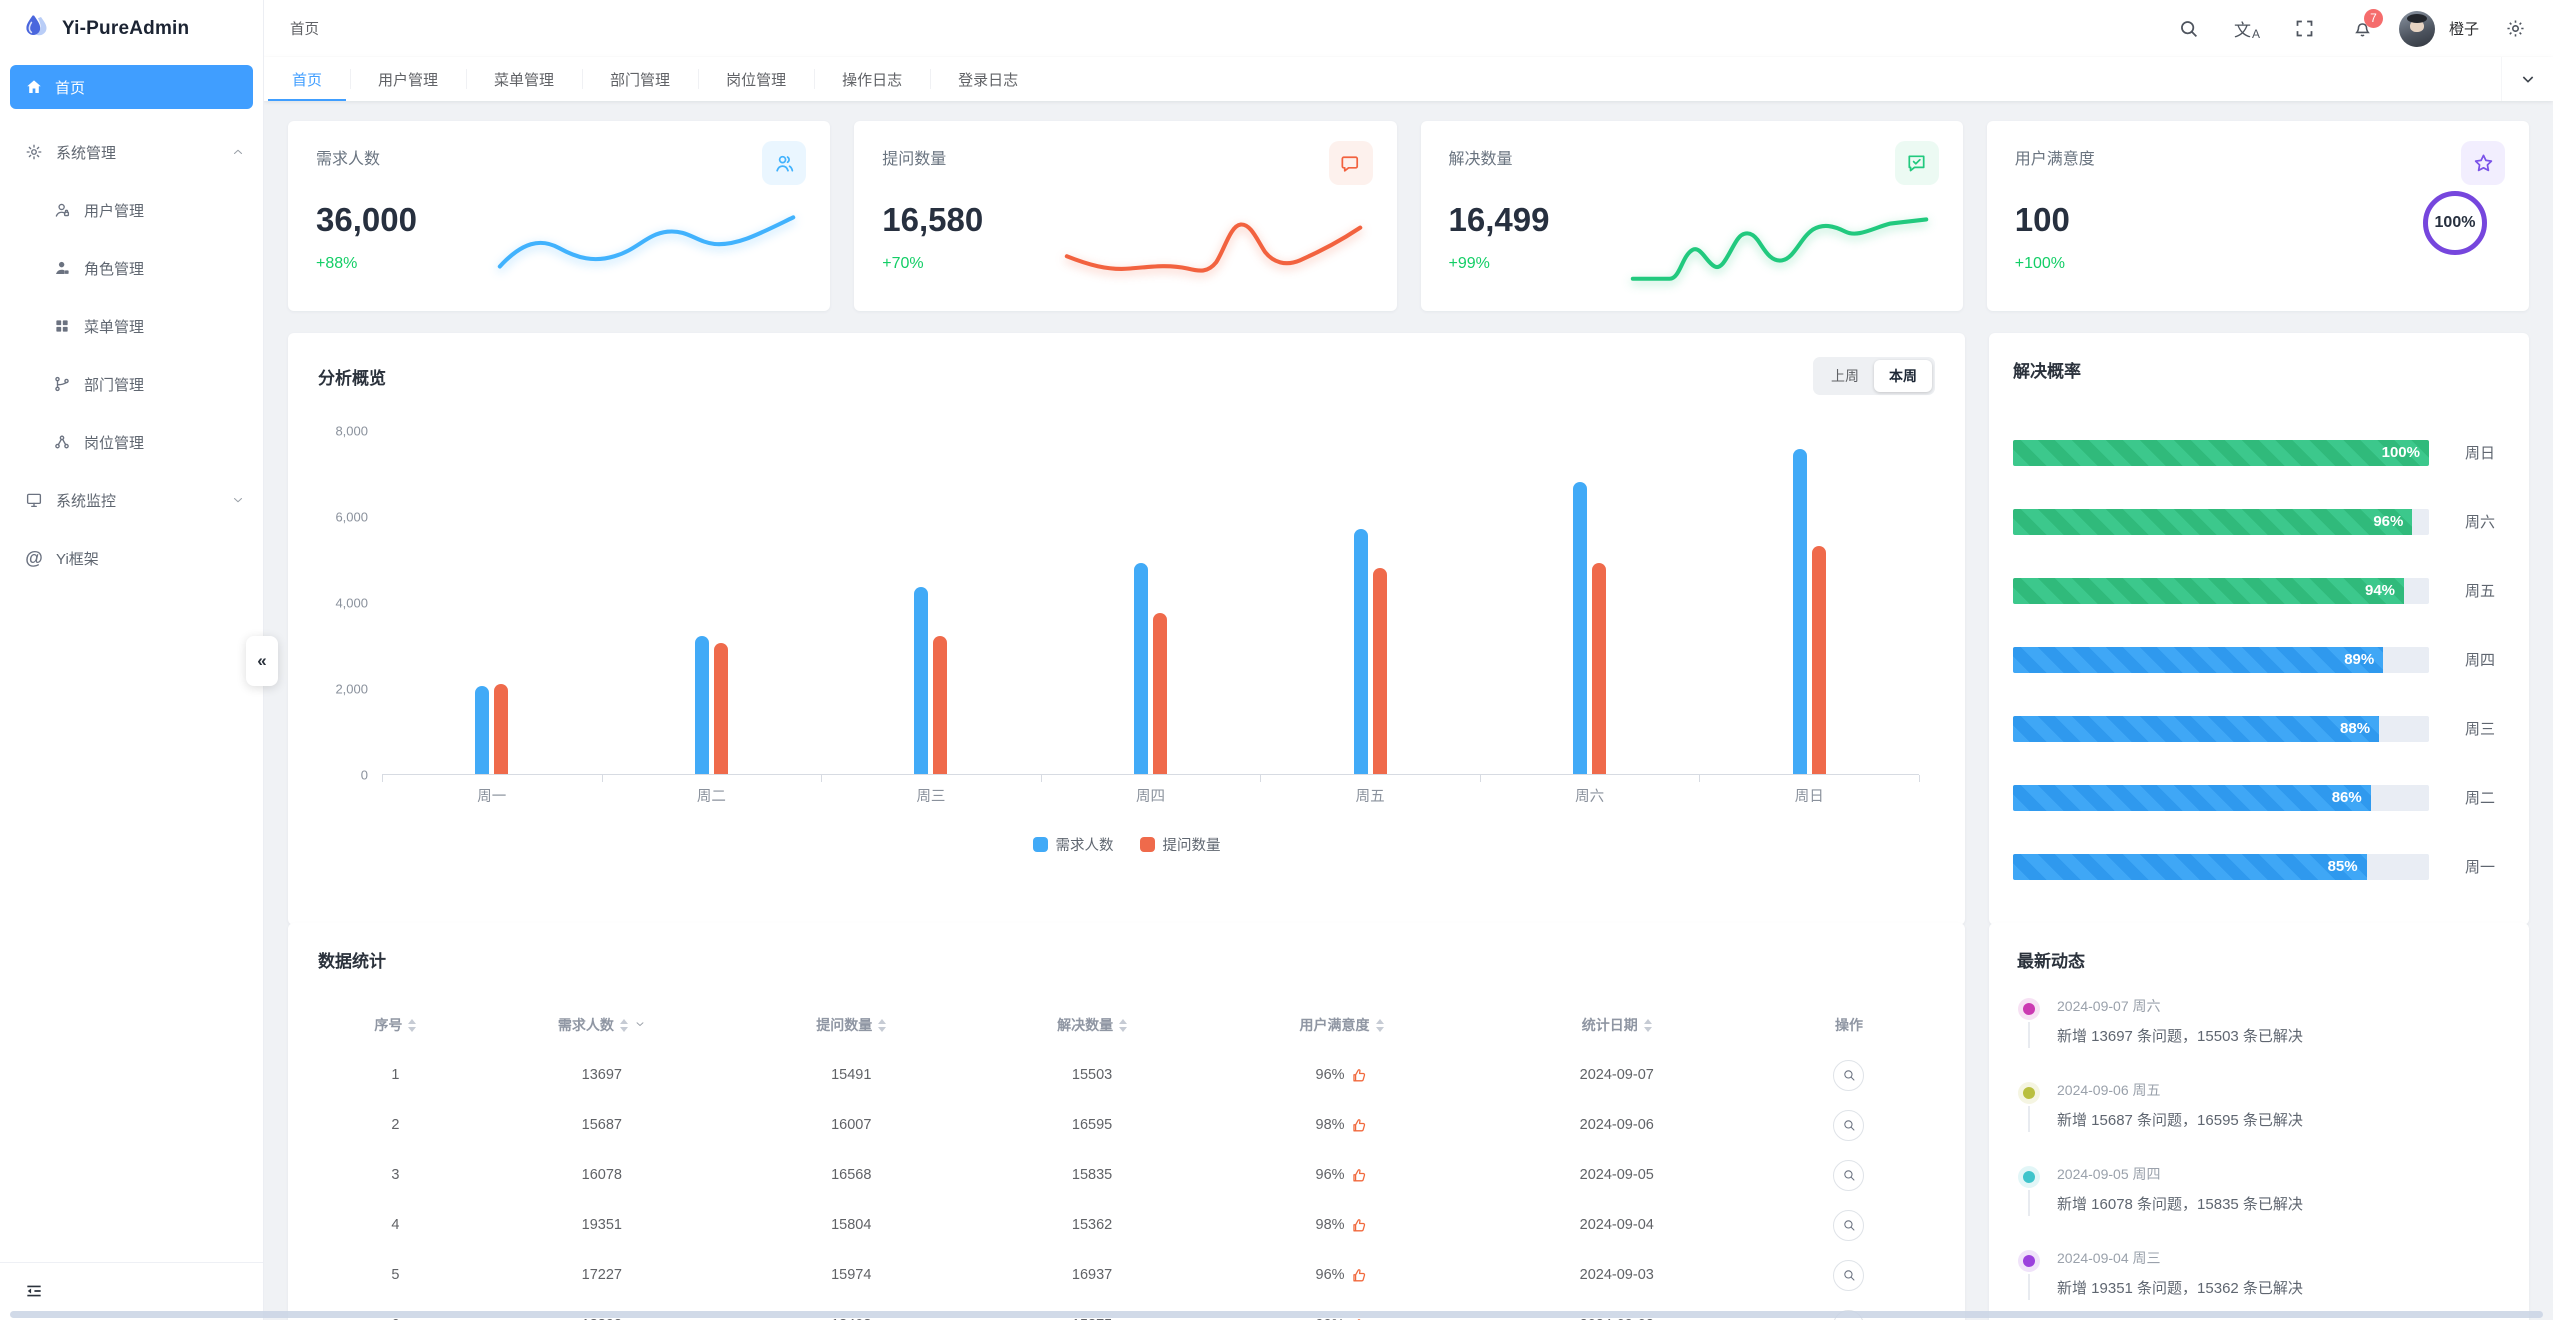 The height and width of the screenshot is (1320, 2553). Describe the element at coordinates (131, 87) in the screenshot. I see `sidebar-item-home: 首页` at that location.